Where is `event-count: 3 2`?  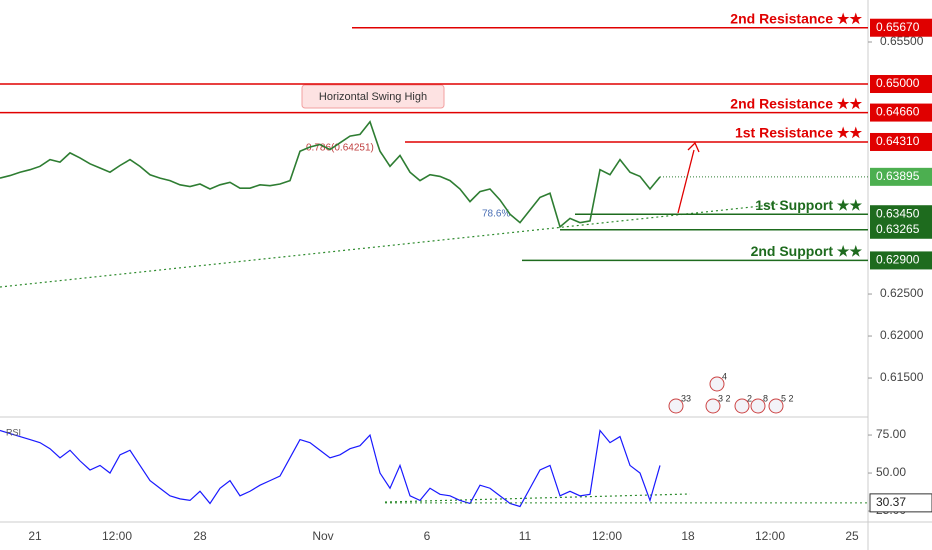 event-count: 3 2 is located at coordinates (724, 398).